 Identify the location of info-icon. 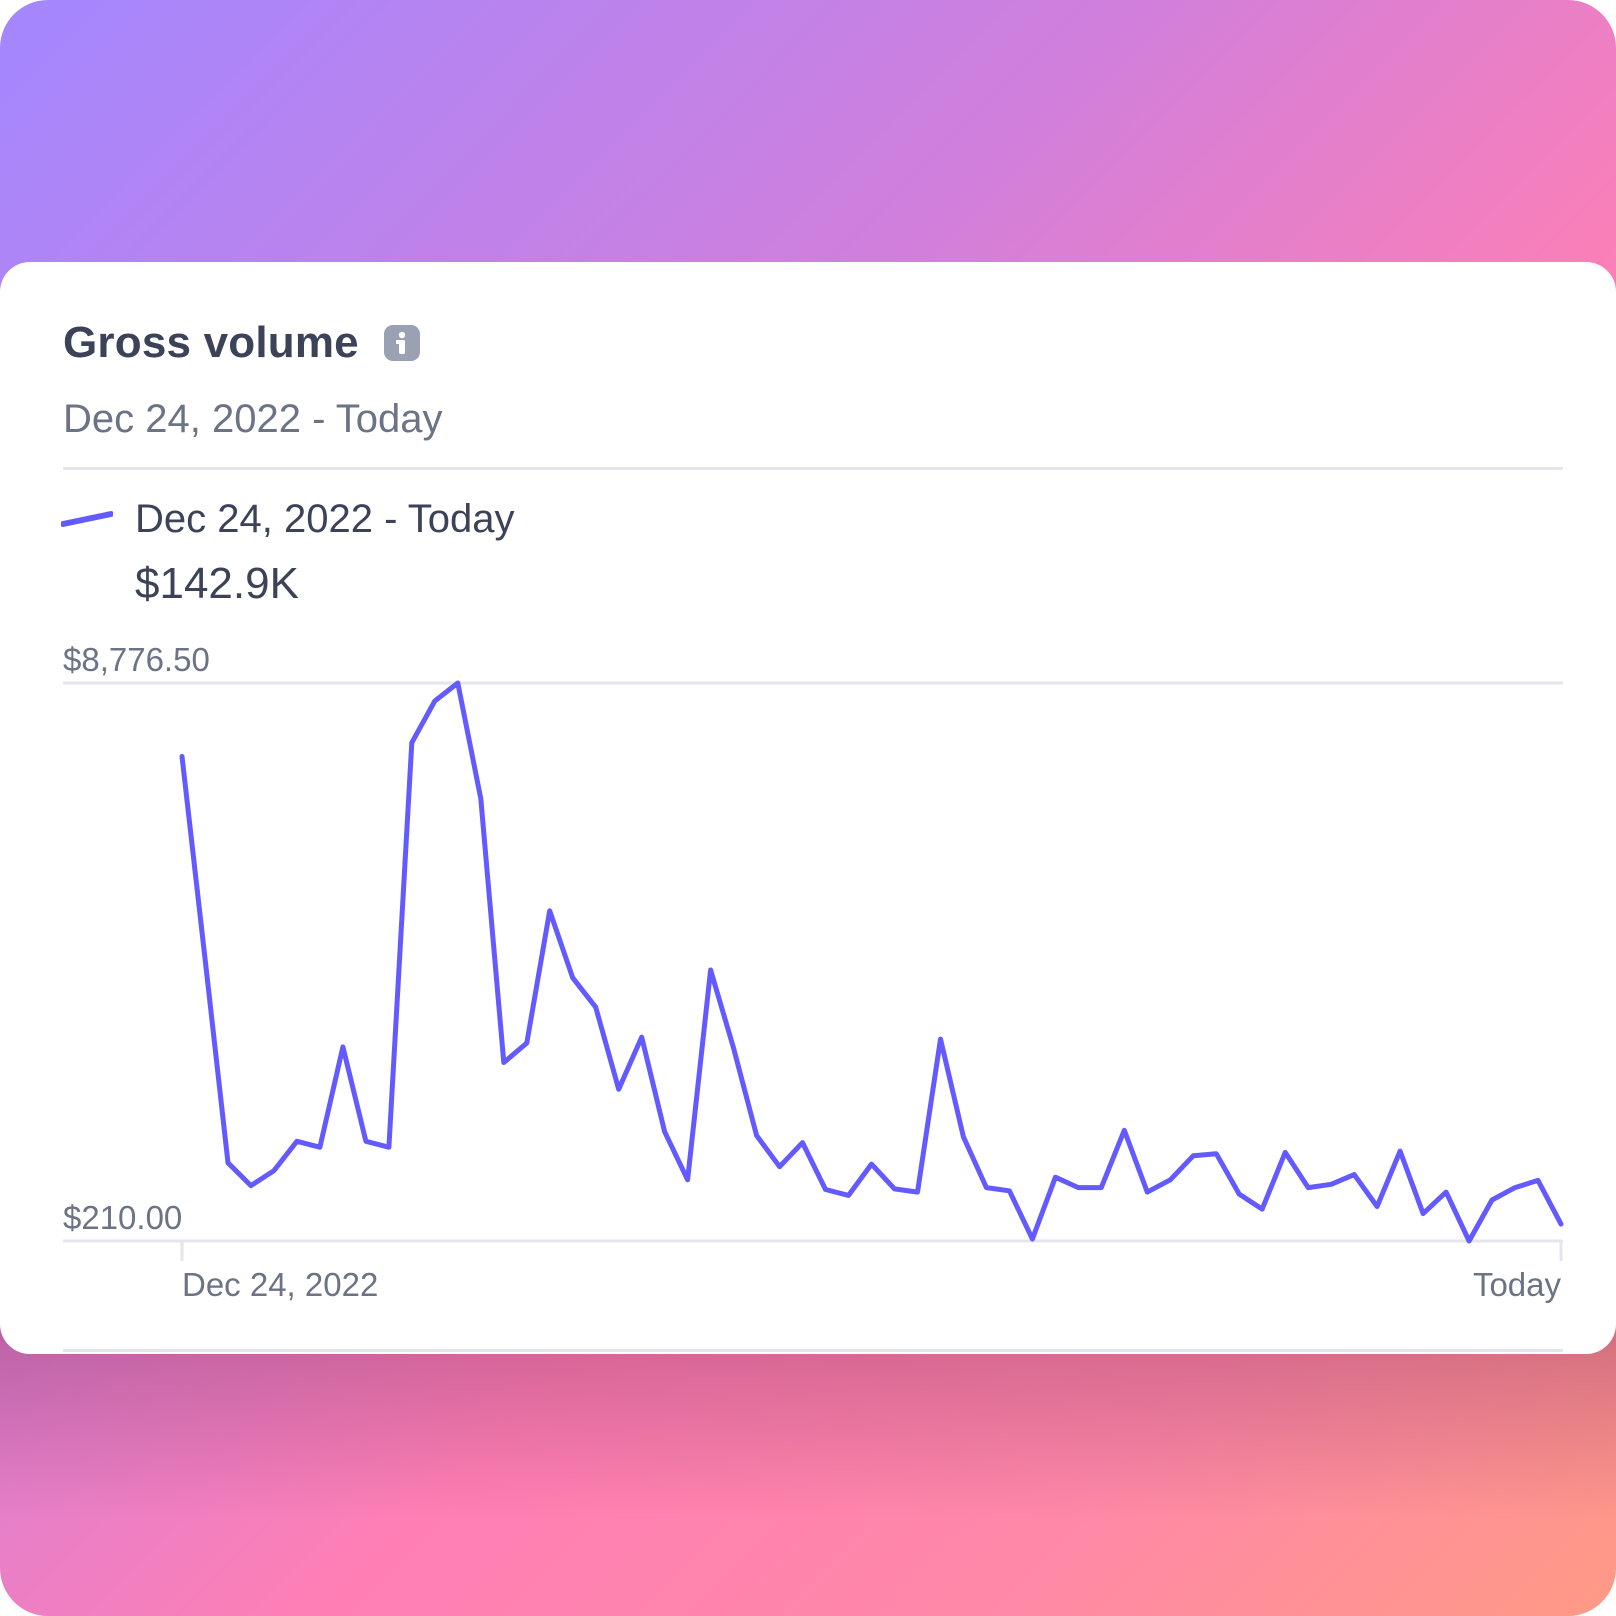
(402, 343).